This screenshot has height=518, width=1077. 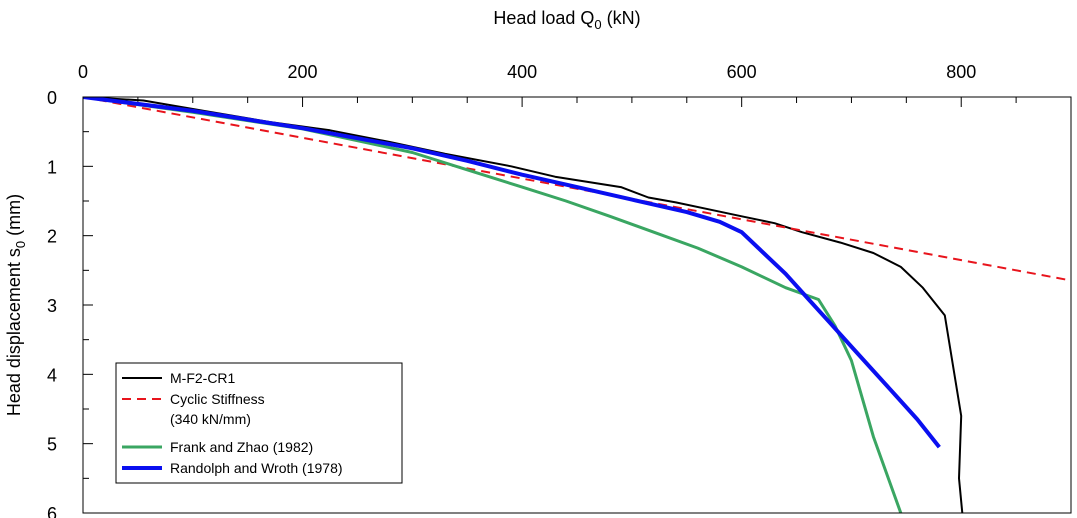 What do you see at coordinates (961, 72) in the screenshot?
I see `x-tick-label: 800` at bounding box center [961, 72].